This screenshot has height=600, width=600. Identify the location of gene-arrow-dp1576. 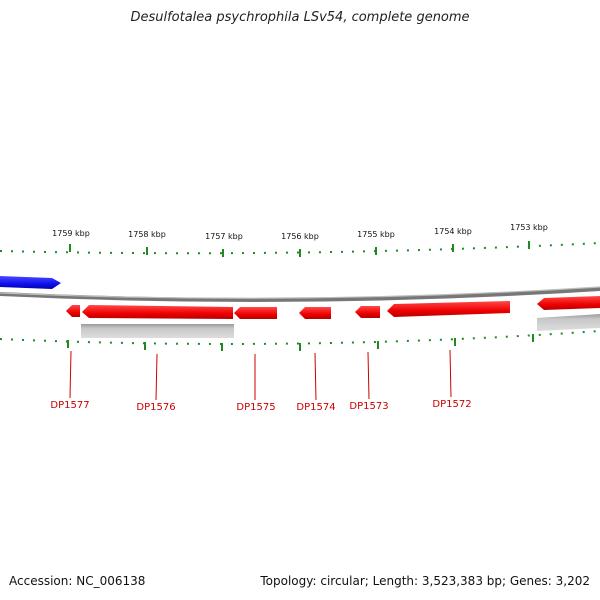
(157, 312).